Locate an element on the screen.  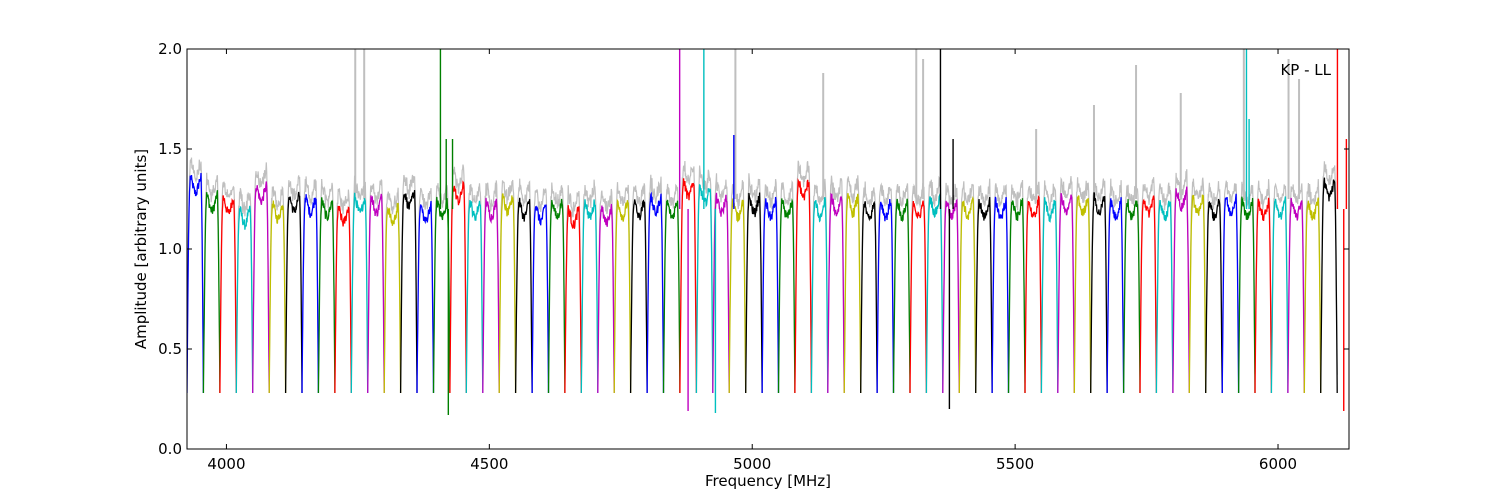
x-tick-label: 4000 is located at coordinates (226, 464).